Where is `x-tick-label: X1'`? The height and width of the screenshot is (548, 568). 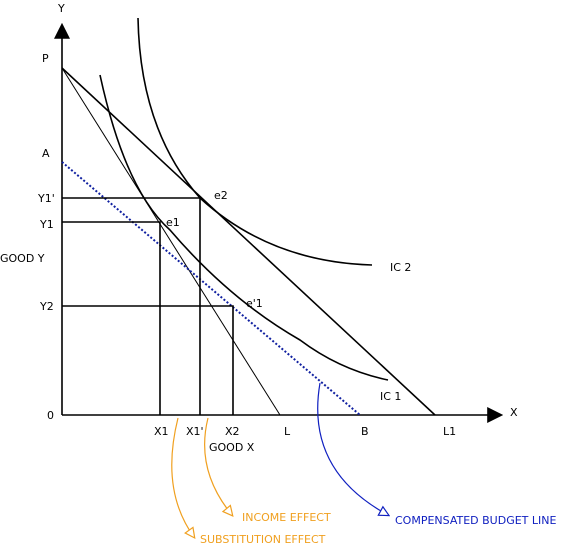 x-tick-label: X1' is located at coordinates (195, 431).